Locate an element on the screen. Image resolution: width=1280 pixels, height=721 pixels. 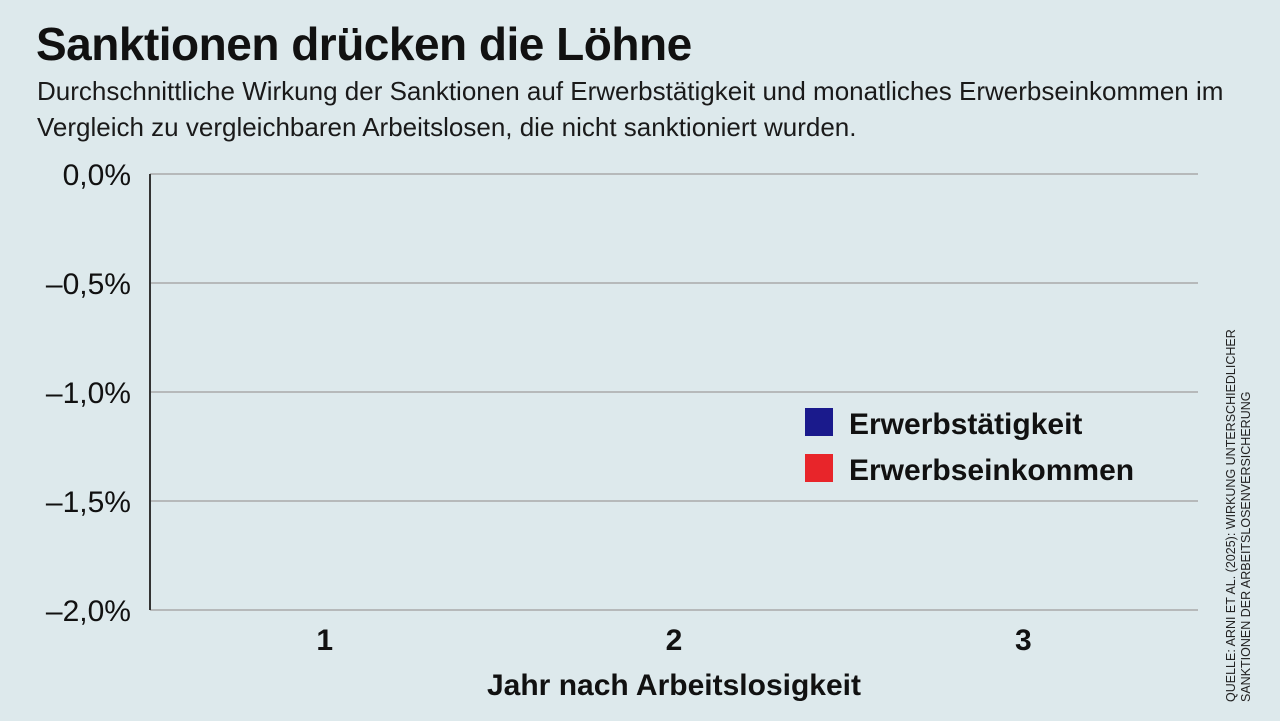
y-tick-label: –0,5% is located at coordinates (88, 284).